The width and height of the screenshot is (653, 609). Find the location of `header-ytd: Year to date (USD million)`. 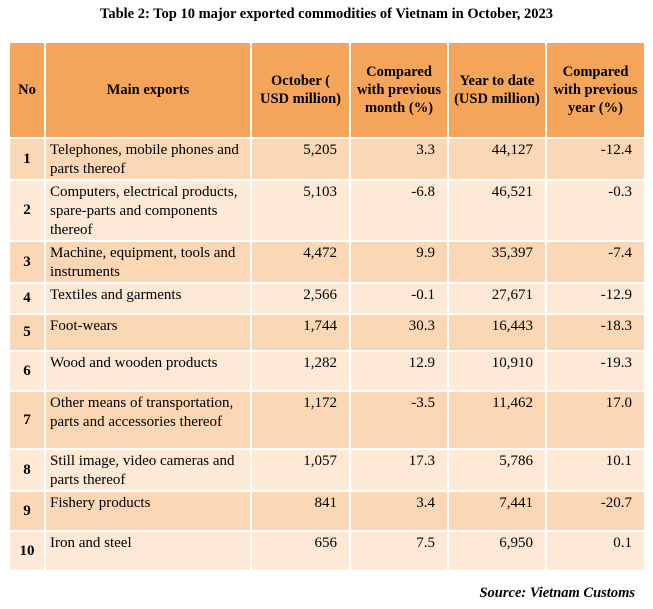

header-ytd: Year to date (USD million) is located at coordinates (497, 90).